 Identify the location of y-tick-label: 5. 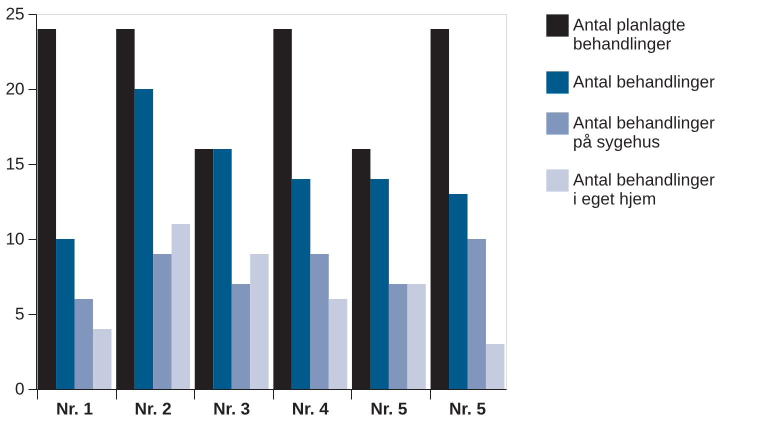
(19, 314).